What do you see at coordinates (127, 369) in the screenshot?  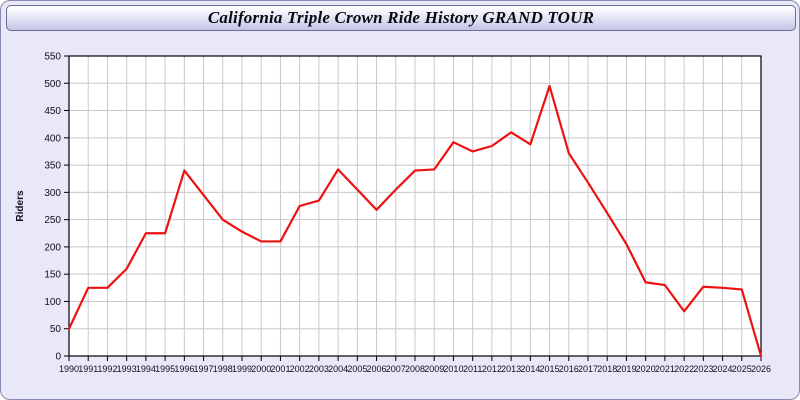 I see `x-tick-label: 1993` at bounding box center [127, 369].